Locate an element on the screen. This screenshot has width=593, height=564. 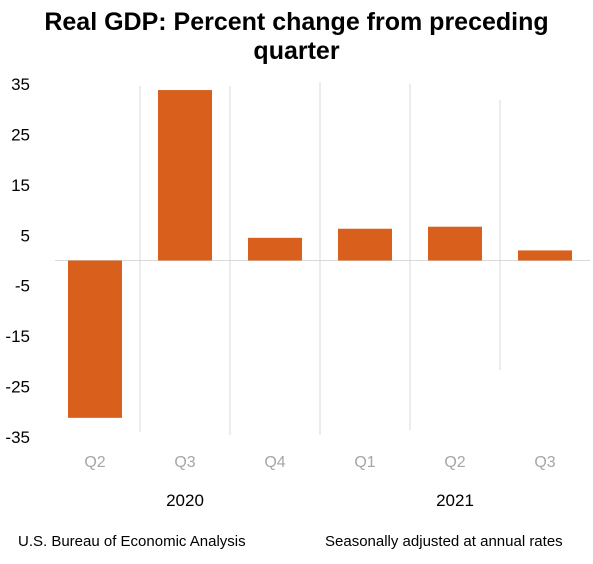
y-tick-label: 25 is located at coordinates (20, 134).